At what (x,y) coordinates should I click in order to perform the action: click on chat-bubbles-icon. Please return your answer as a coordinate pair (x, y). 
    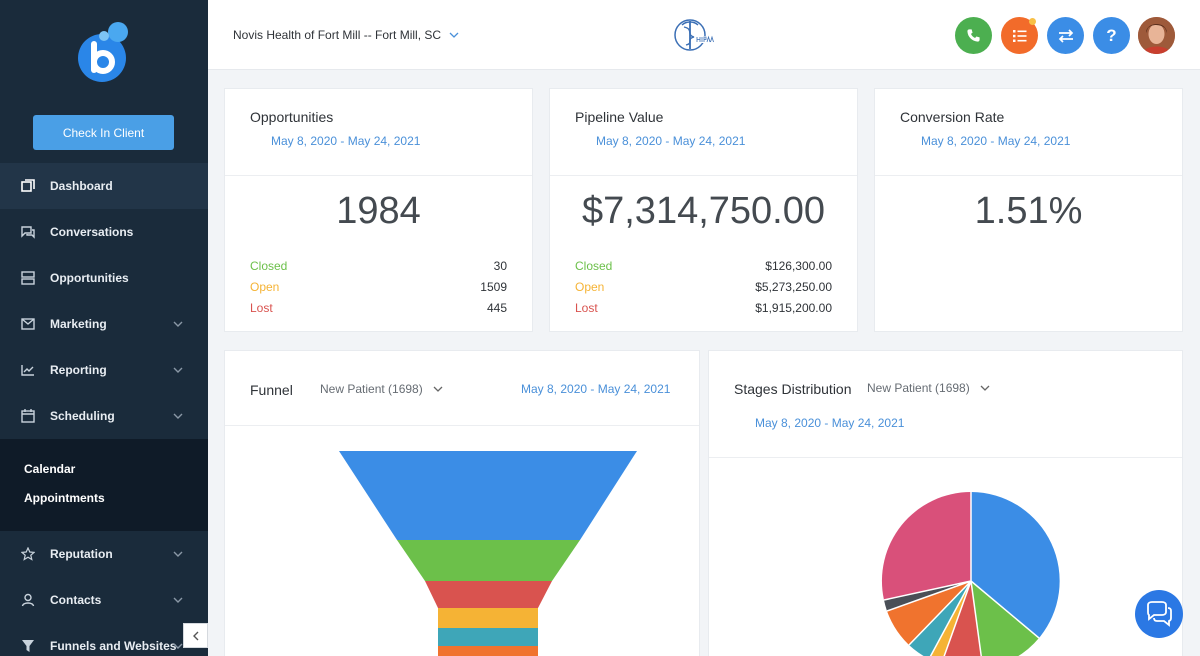
    Looking at the image, I should click on (1159, 614).